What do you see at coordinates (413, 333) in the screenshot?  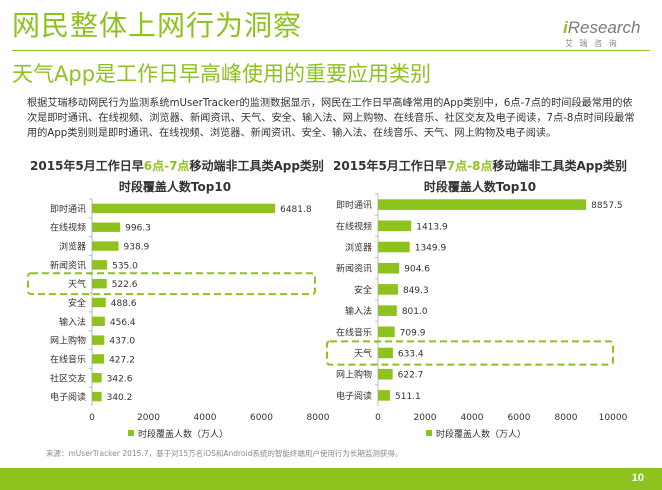 I see `chart-2-value-label: 709.9` at bounding box center [413, 333].